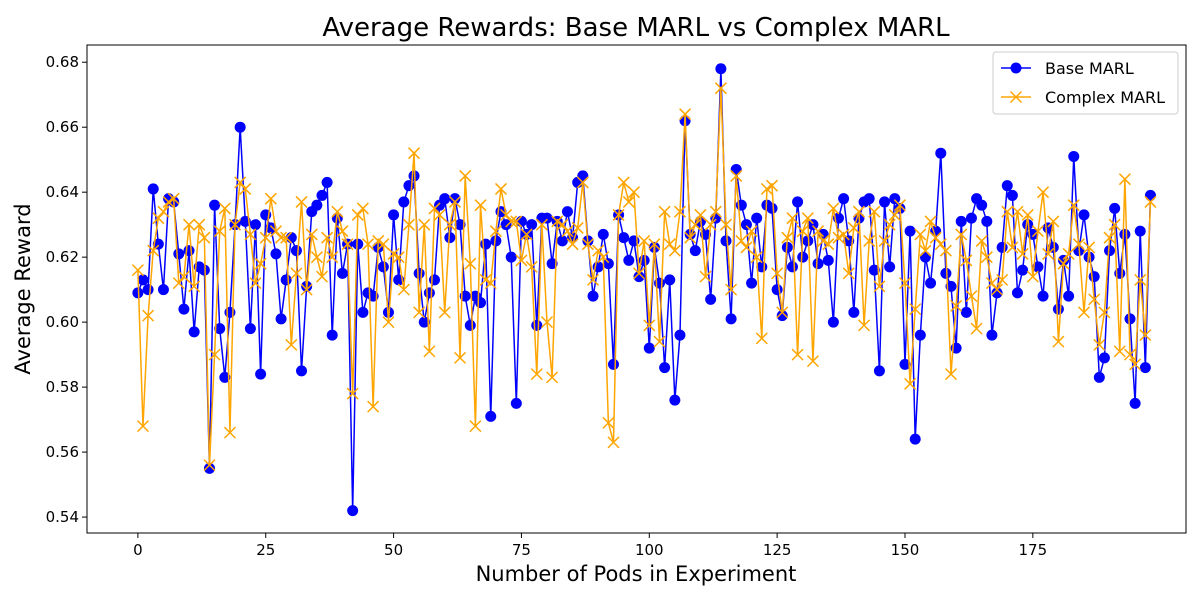 The height and width of the screenshot is (604, 1200). What do you see at coordinates (521, 550) in the screenshot?
I see `x-tick-label: 75` at bounding box center [521, 550].